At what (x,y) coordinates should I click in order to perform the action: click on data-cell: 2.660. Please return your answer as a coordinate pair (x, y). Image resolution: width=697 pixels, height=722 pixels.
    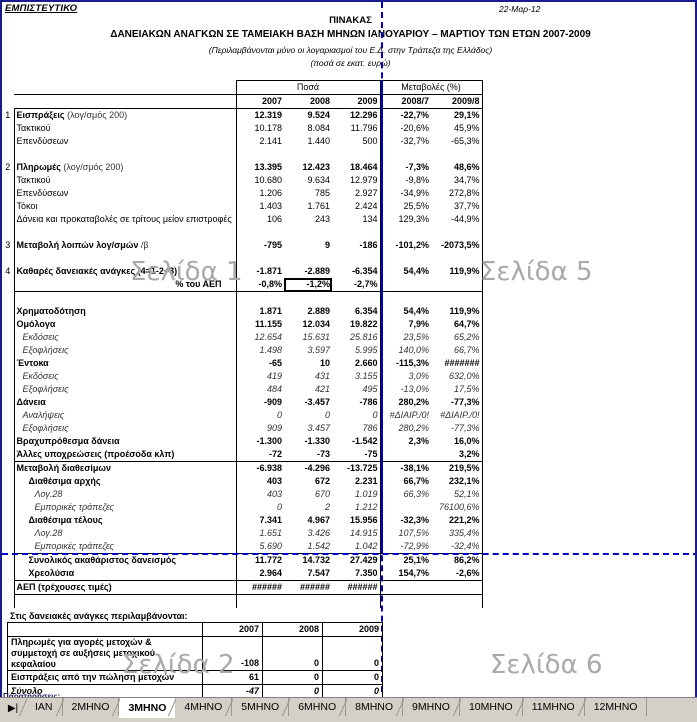
    Looking at the image, I should click on (356, 363).